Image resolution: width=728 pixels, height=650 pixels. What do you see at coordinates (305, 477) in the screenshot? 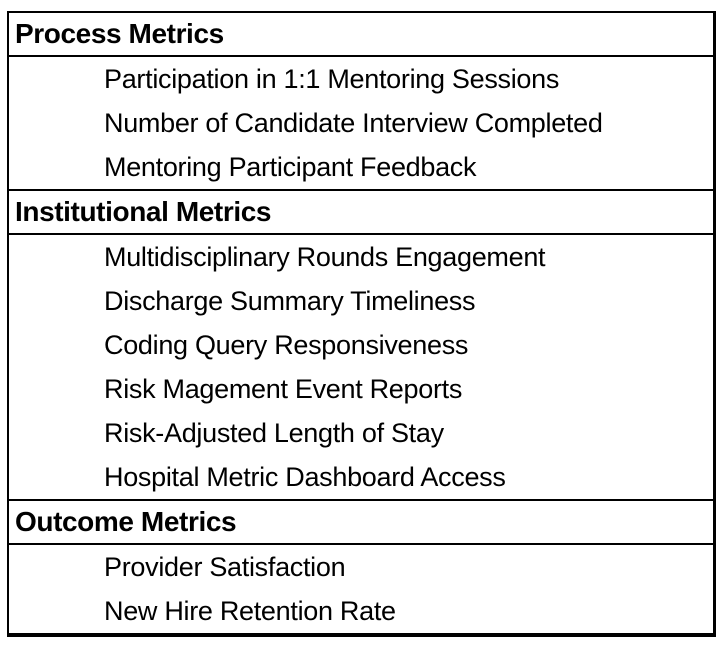
I see `metric-item-dashboard-access: Hospital Metric Dashboard Access` at bounding box center [305, 477].